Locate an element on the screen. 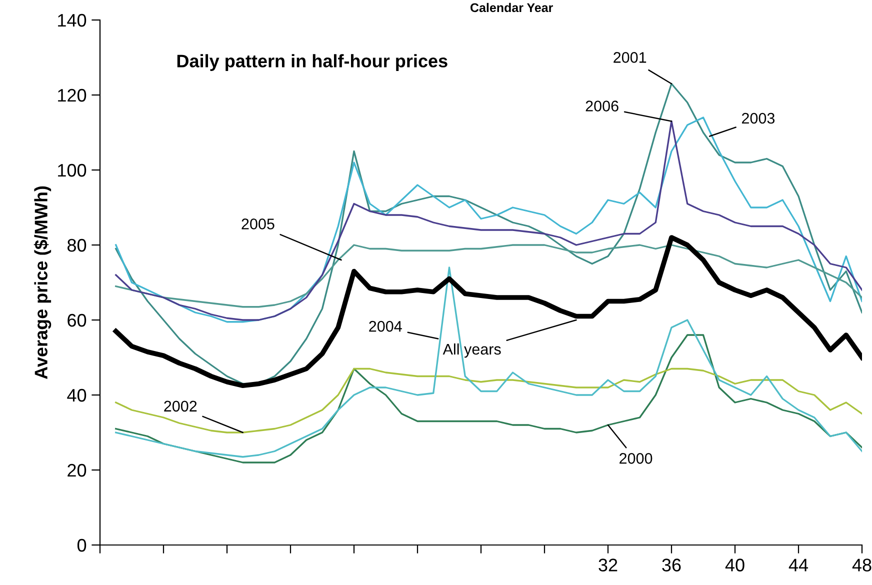  annotation: 2004 is located at coordinates (385, 326).